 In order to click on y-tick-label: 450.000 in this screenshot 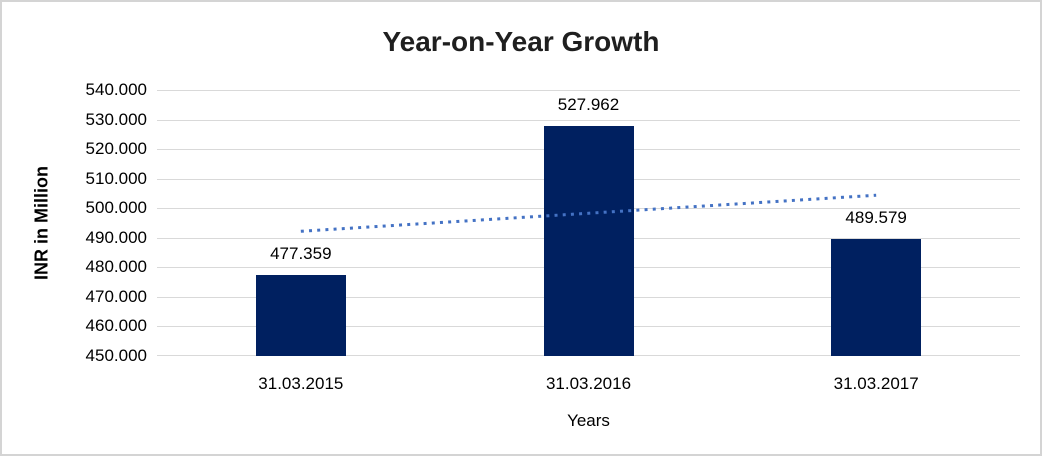, I will do `click(116, 355)`.